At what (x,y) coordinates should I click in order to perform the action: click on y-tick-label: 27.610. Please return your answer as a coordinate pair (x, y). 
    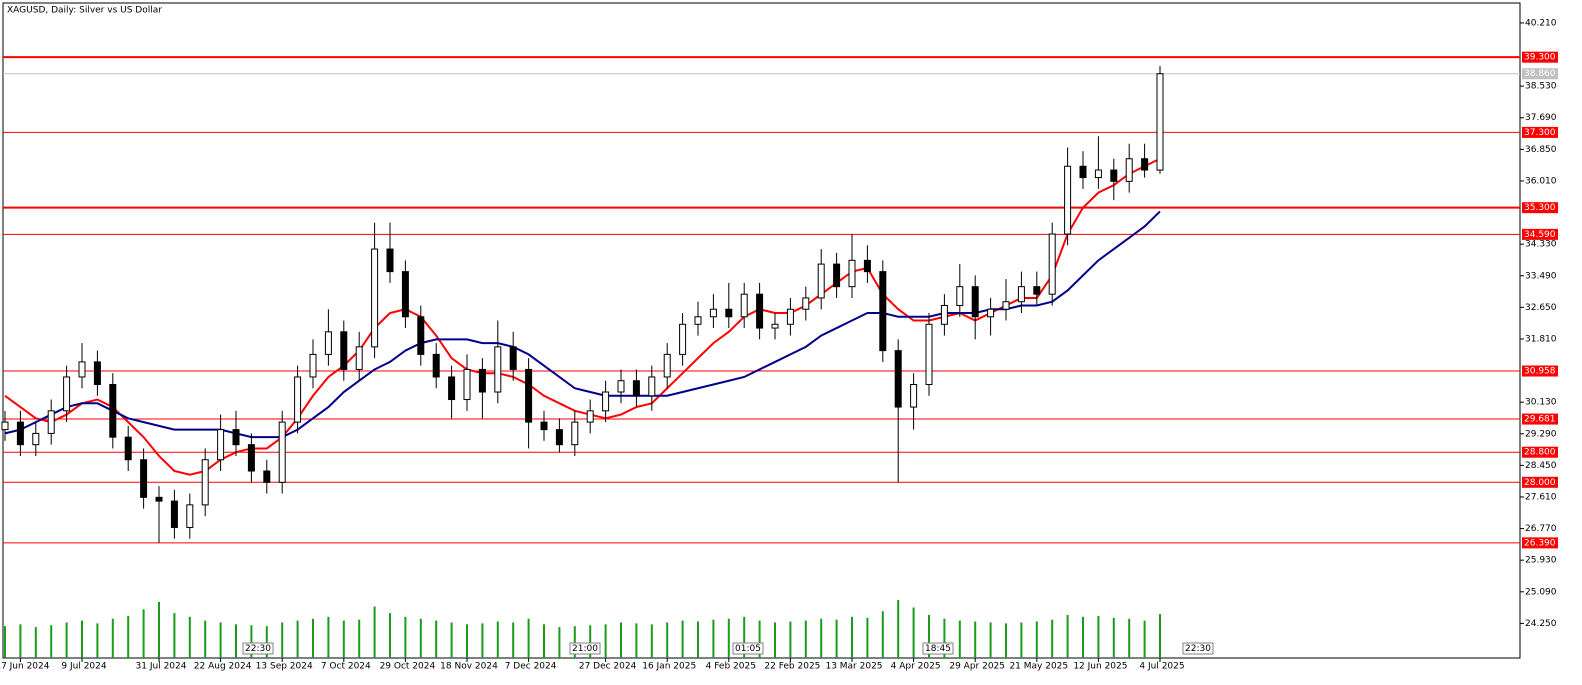
    Looking at the image, I should click on (1541, 497).